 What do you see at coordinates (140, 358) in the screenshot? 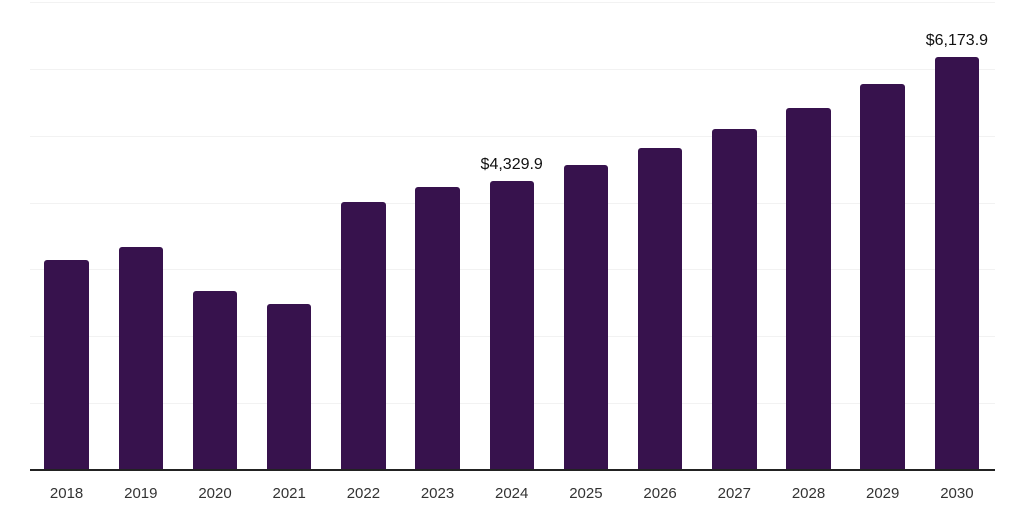
I see `bar-2019` at bounding box center [140, 358].